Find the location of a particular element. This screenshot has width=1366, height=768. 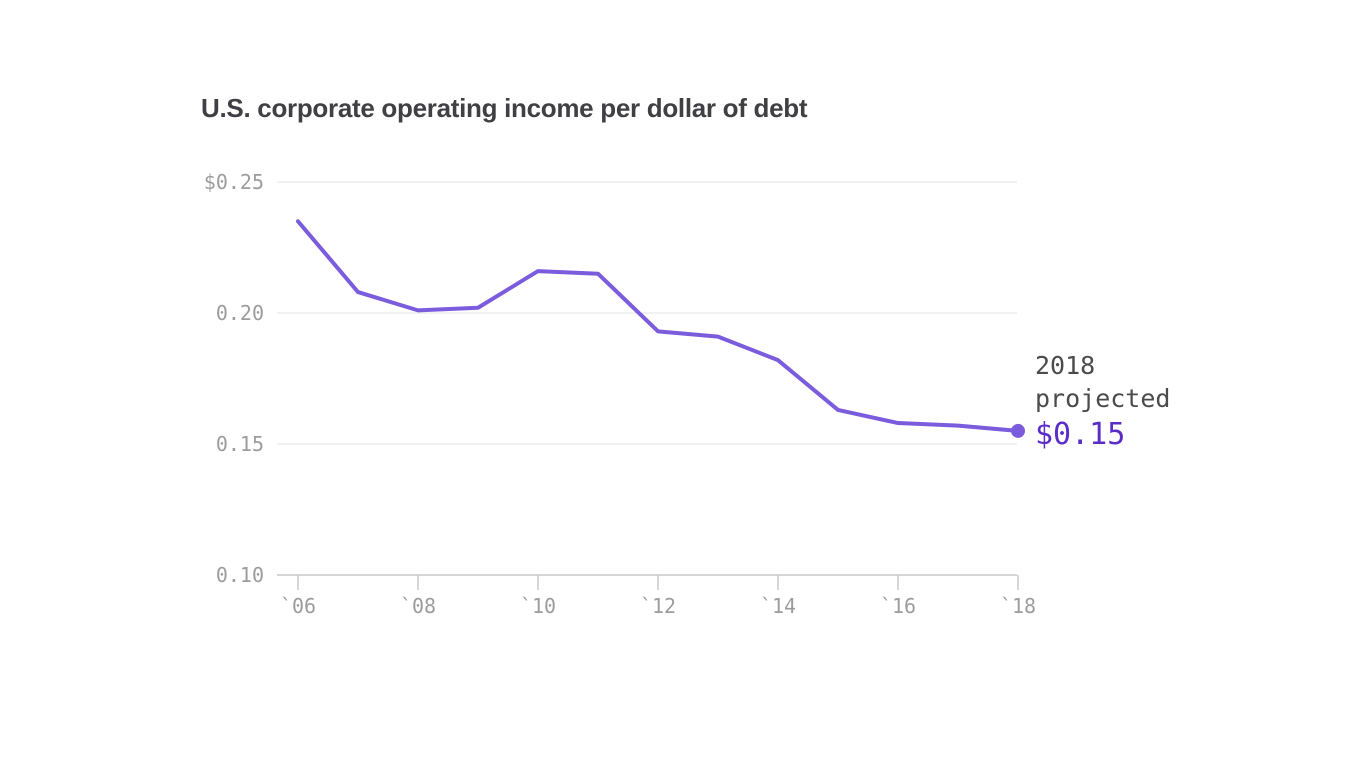

endpoint-annotation: 2018 projected $0.15 is located at coordinates (1102, 401).